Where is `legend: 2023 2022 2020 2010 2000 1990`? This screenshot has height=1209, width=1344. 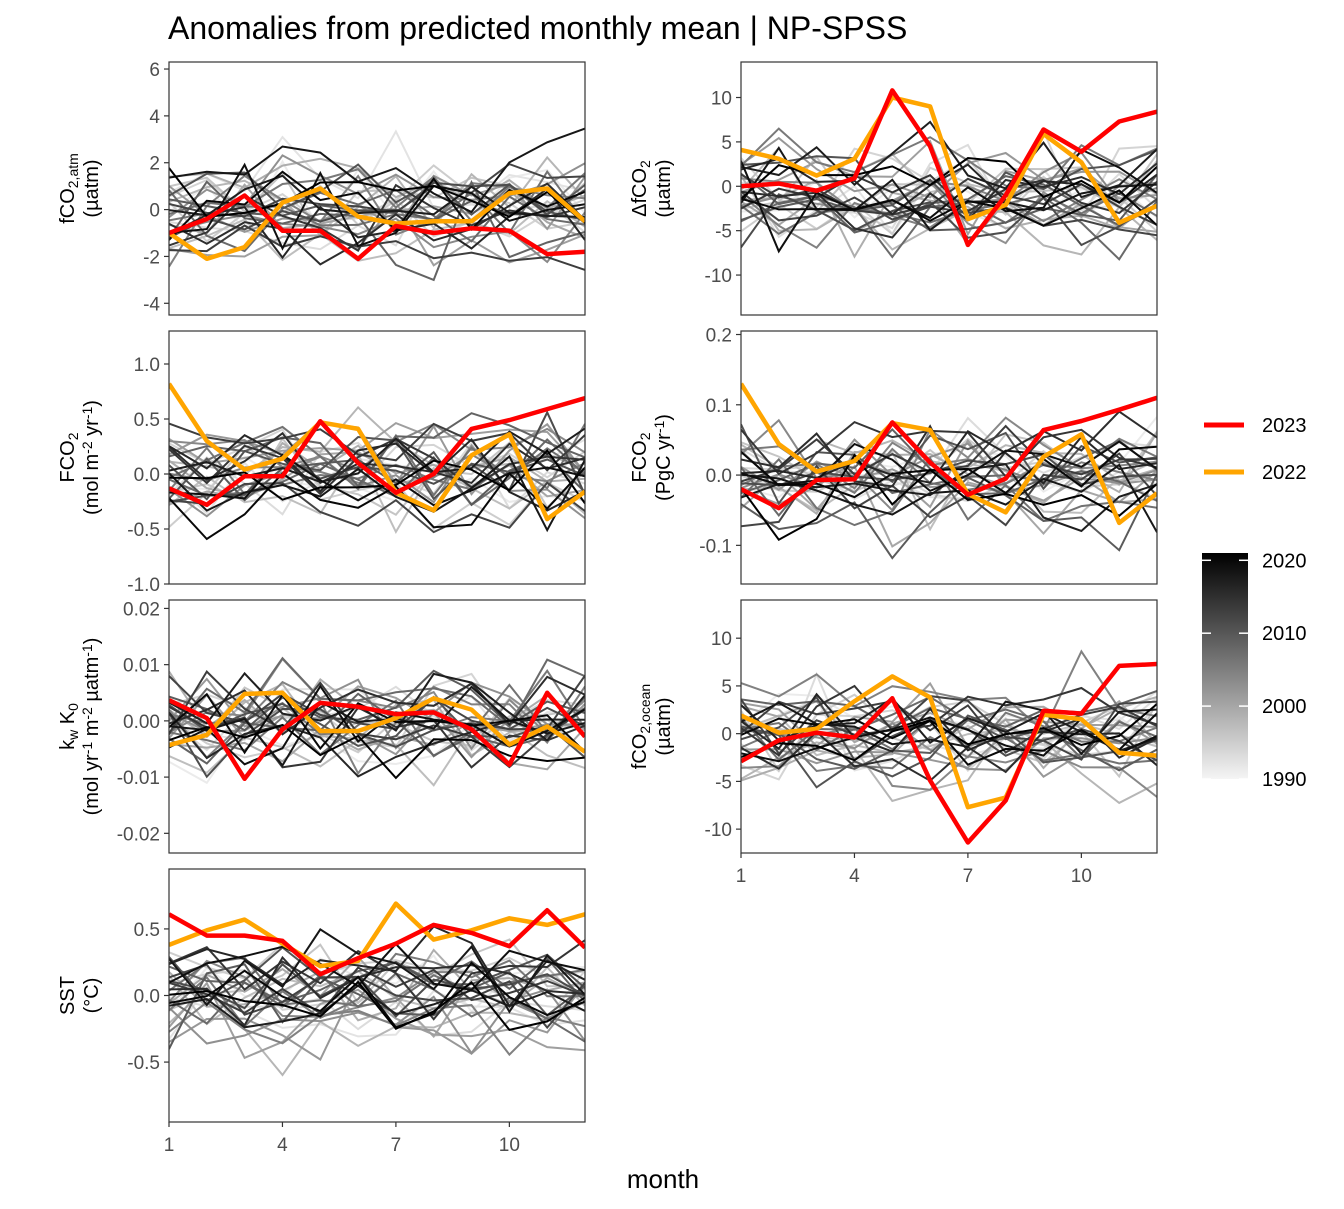
legend: 2023 2022 2020 2010 2000 1990 is located at coordinates (1254, 603).